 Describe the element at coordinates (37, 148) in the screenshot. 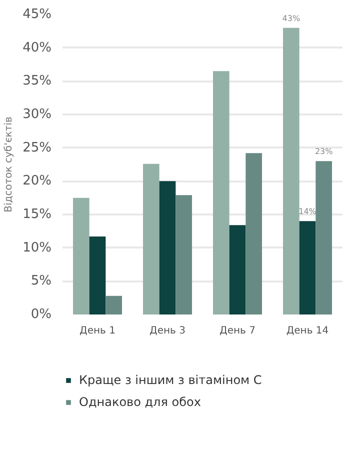

I see `y-tick-label: 25%` at that location.